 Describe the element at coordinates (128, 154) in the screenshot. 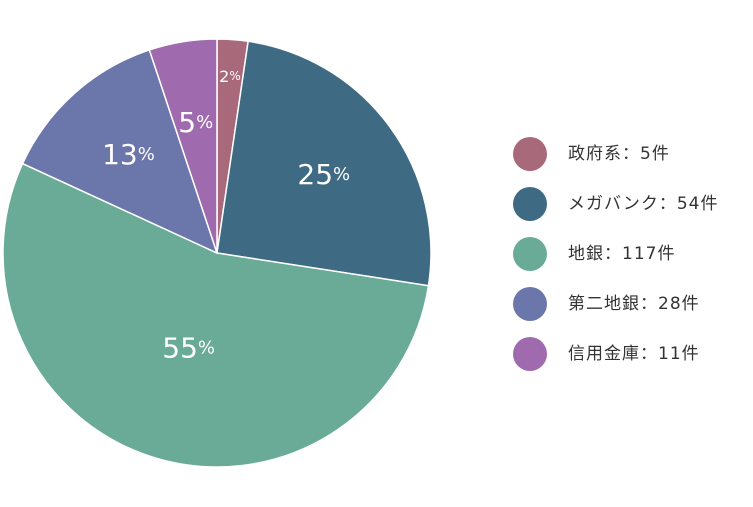

I see `pie-percent-label-3: 13%` at that location.